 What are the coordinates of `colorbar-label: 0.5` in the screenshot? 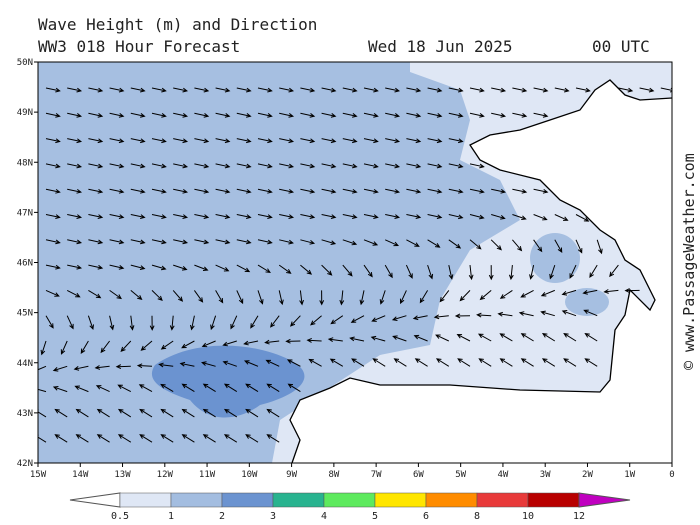 It's located at (120, 516).